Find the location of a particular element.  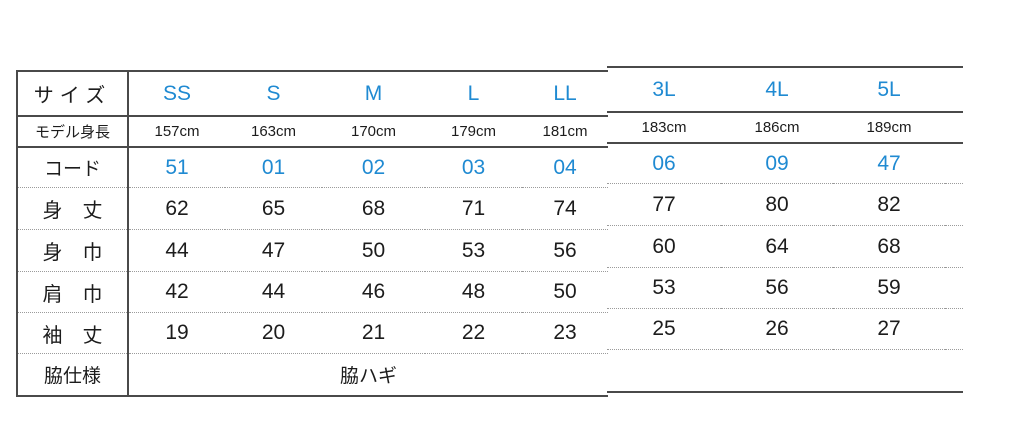

row-label-shoulder-width: 肩 巾 is located at coordinates (73, 292).